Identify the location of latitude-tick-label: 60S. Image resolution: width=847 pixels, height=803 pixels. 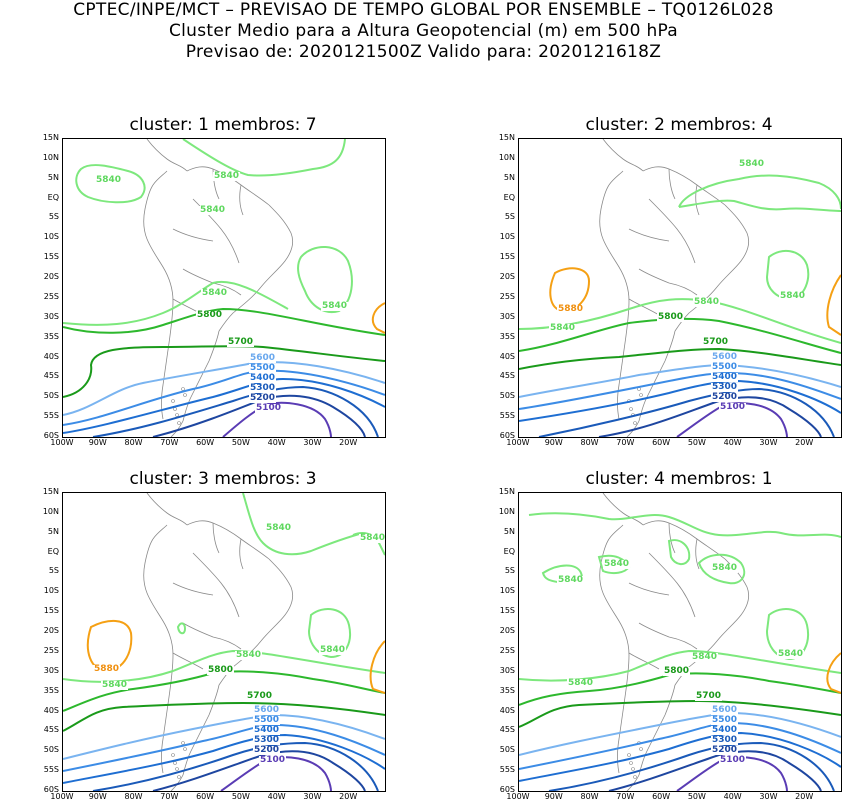
(507, 435).